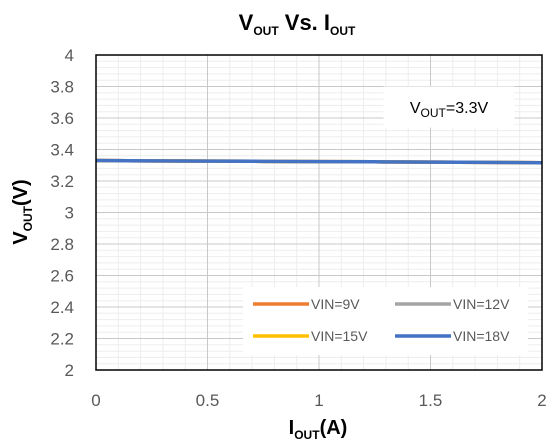 The height and width of the screenshot is (445, 548). Describe the element at coordinates (62, 244) in the screenshot. I see `y-tick-label: 2.8` at that location.